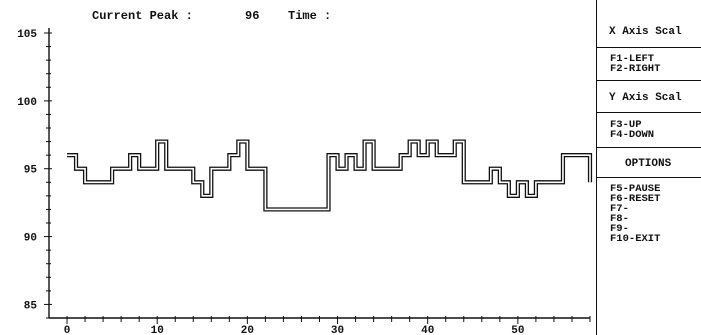  What do you see at coordinates (337, 330) in the screenshot?
I see `x-tick-label: 30` at bounding box center [337, 330].